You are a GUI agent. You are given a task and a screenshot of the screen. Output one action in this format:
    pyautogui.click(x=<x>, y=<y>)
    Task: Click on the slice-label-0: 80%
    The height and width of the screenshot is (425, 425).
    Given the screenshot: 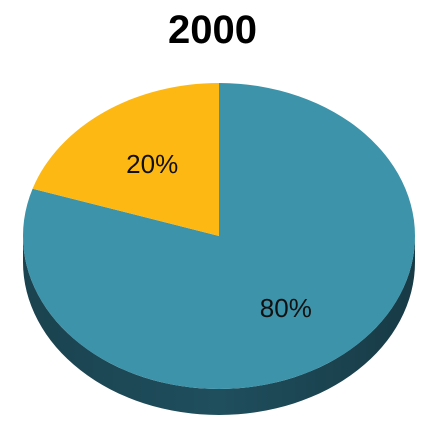 What is the action you would take?
    pyautogui.click(x=286, y=308)
    